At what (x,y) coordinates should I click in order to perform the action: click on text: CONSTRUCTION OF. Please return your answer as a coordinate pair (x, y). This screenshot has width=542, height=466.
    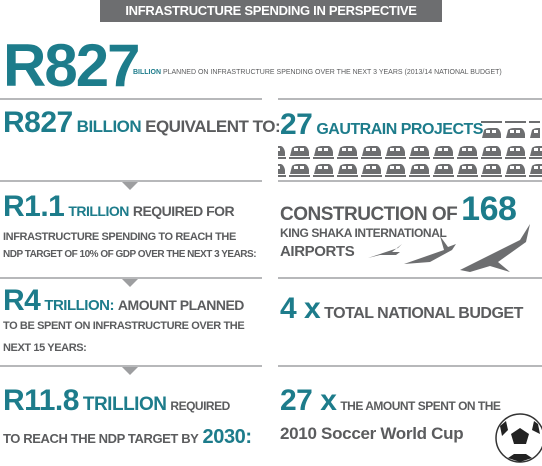
    Looking at the image, I should click on (369, 214).